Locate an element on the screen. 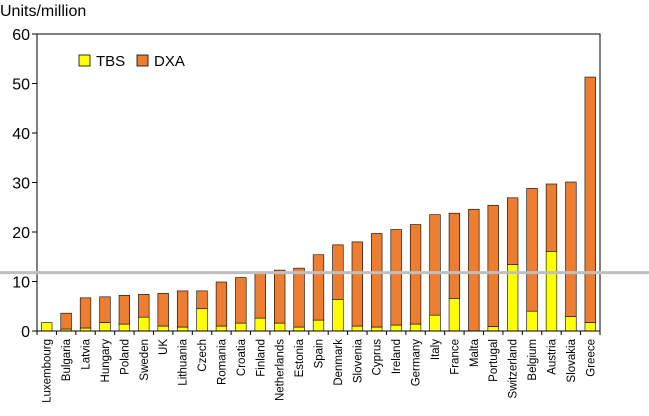 The image size is (649, 416). x-category-label: Bulgaria is located at coordinates (67, 359).